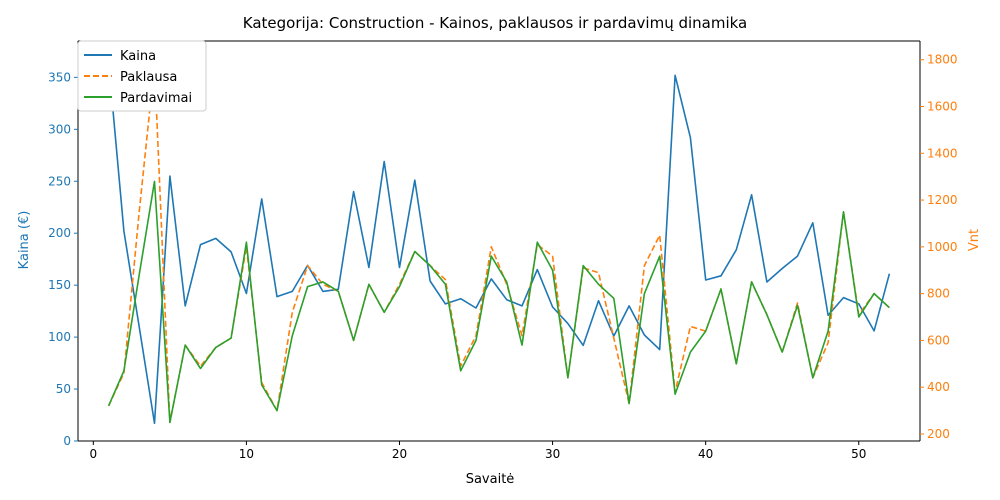  What do you see at coordinates (59, 233) in the screenshot?
I see `y-left-tick-label: 200` at bounding box center [59, 233].